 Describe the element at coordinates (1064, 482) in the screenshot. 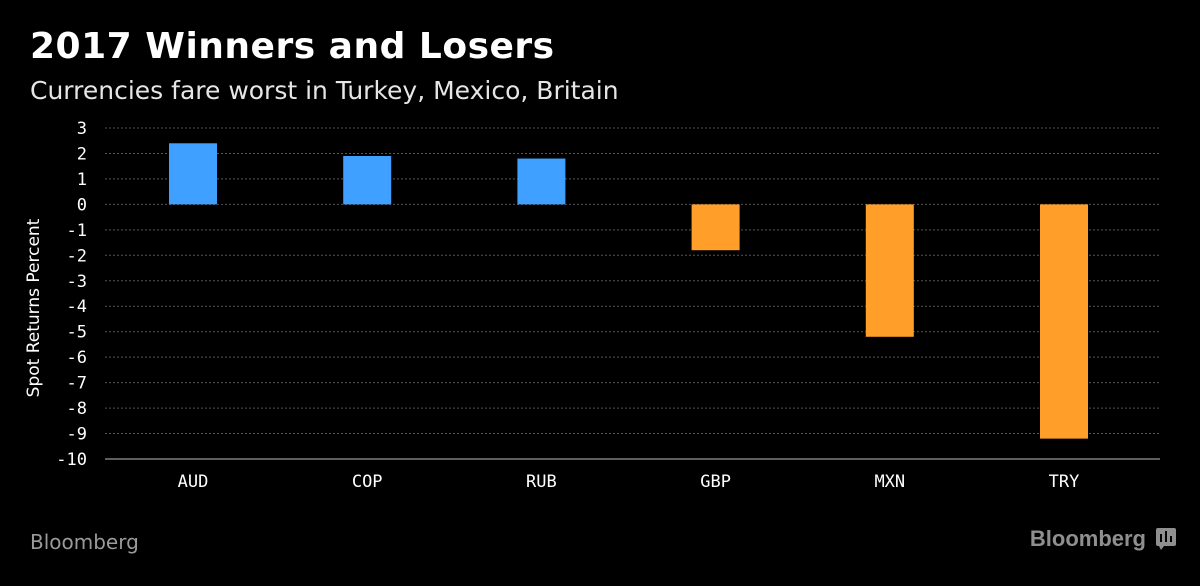

I see `x-tick-label: TRY` at that location.